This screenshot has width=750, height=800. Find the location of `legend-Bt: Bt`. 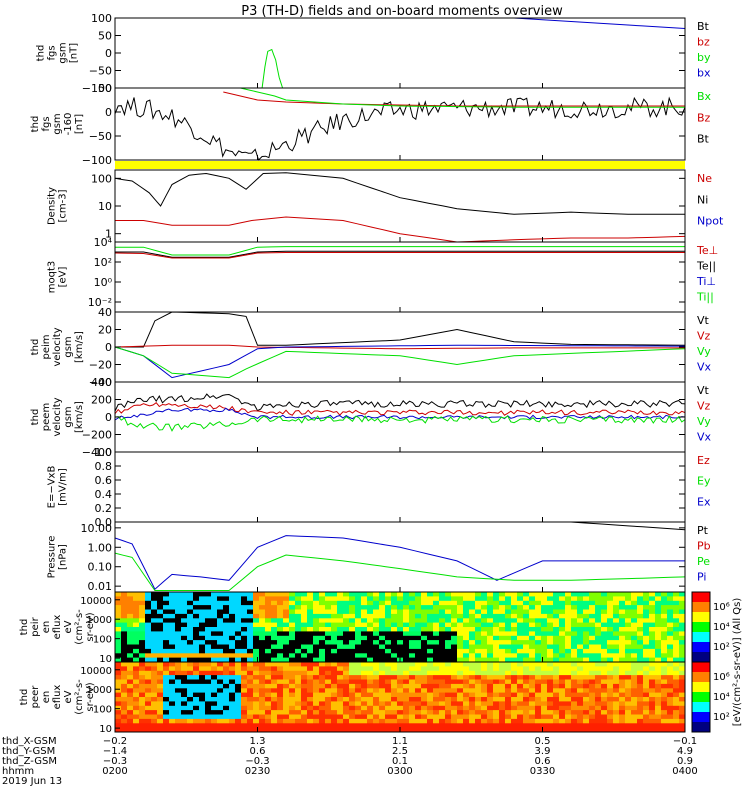

legend-Bt: Bt is located at coordinates (703, 26).